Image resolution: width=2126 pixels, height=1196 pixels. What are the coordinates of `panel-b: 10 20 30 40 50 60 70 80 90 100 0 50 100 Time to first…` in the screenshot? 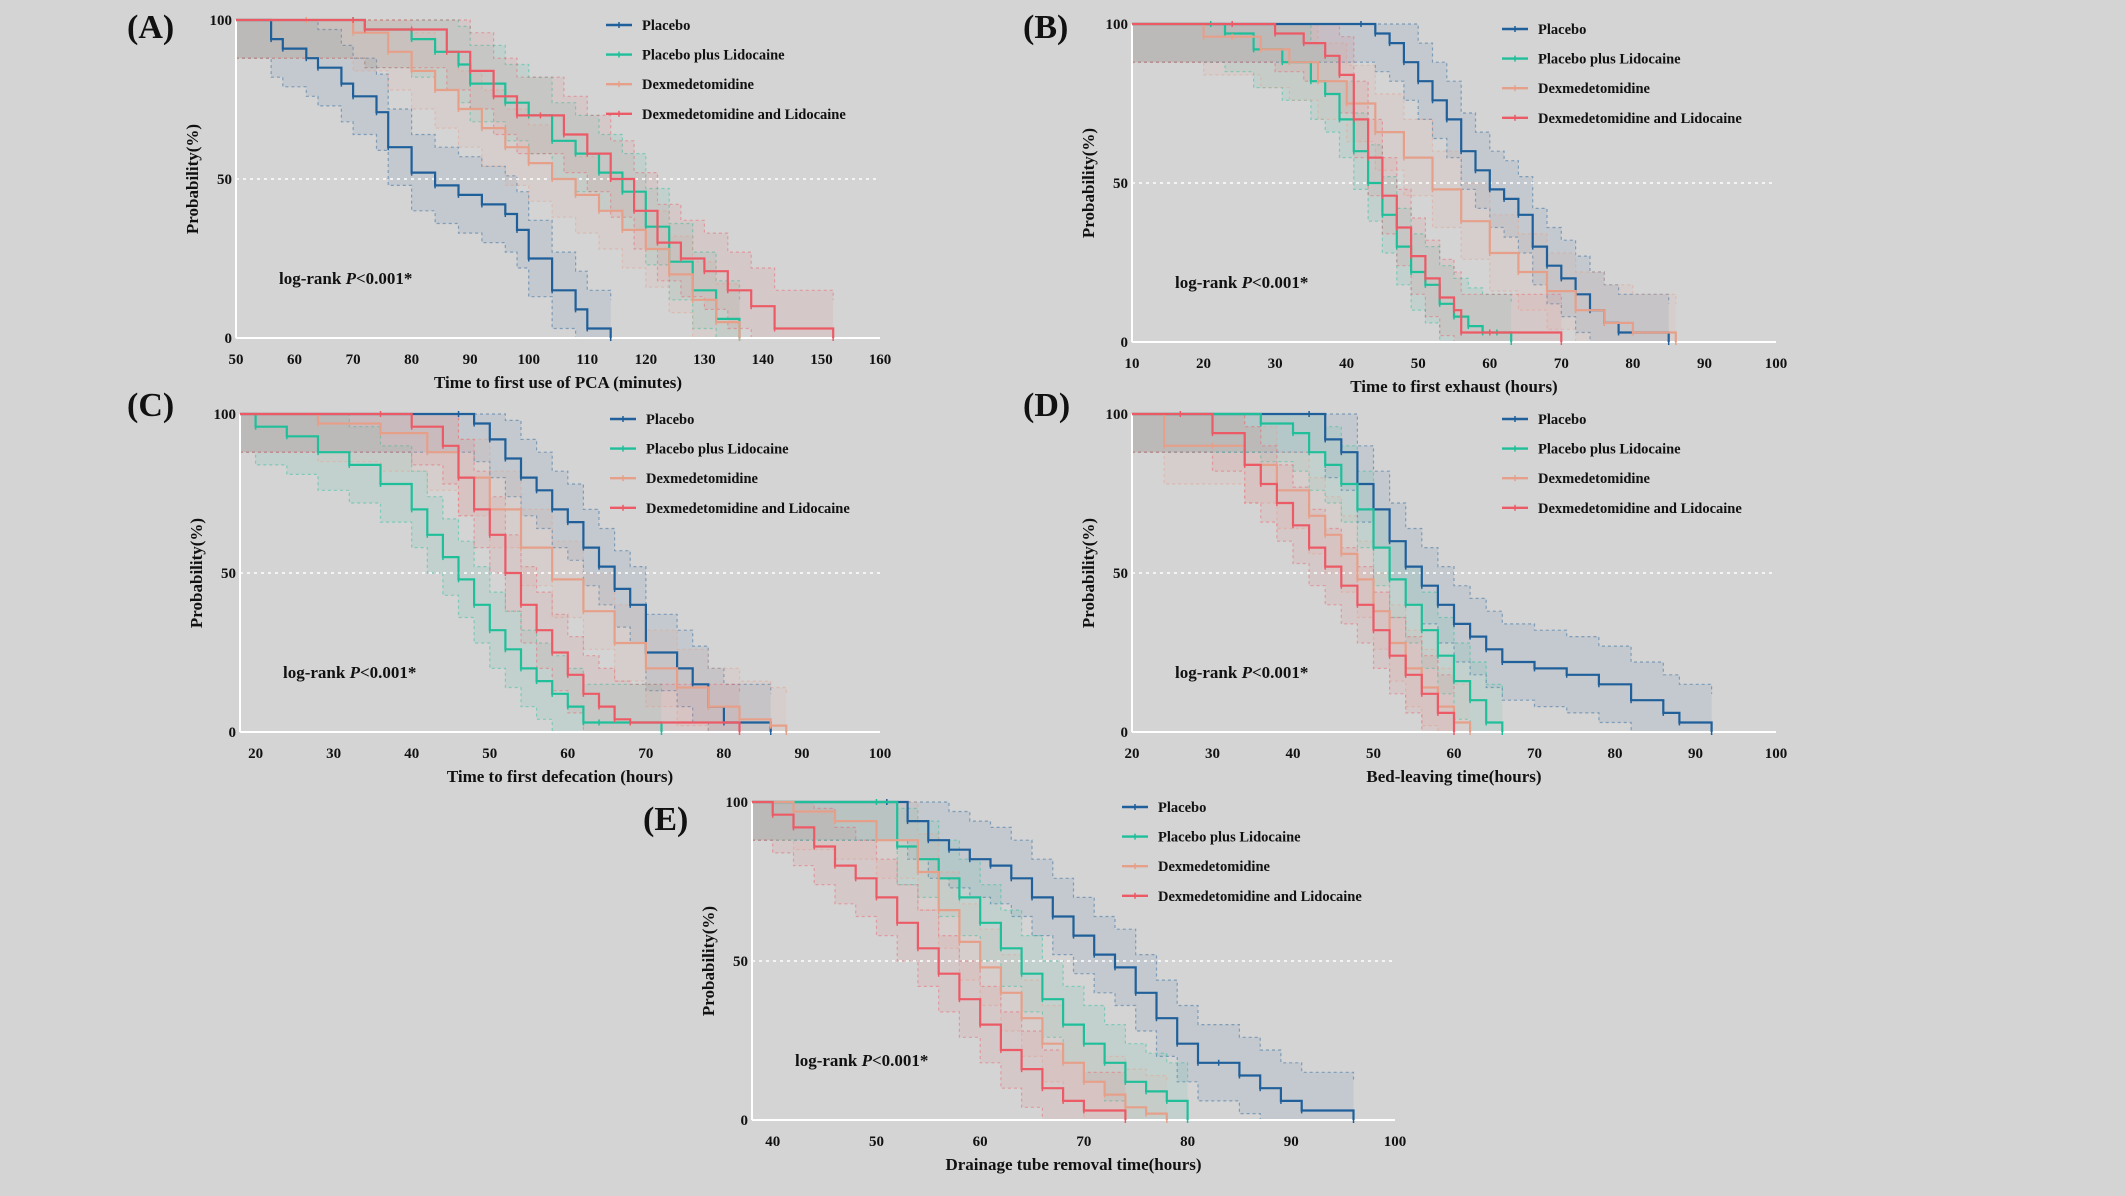 It's located at (1405, 202).